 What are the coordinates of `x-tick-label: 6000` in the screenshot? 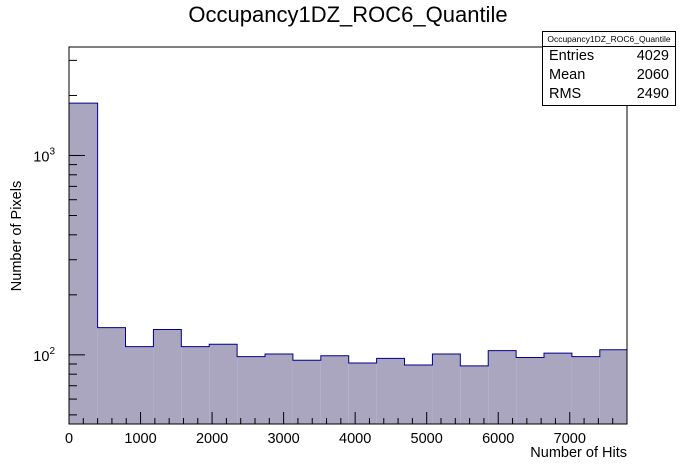 It's located at (498, 439).